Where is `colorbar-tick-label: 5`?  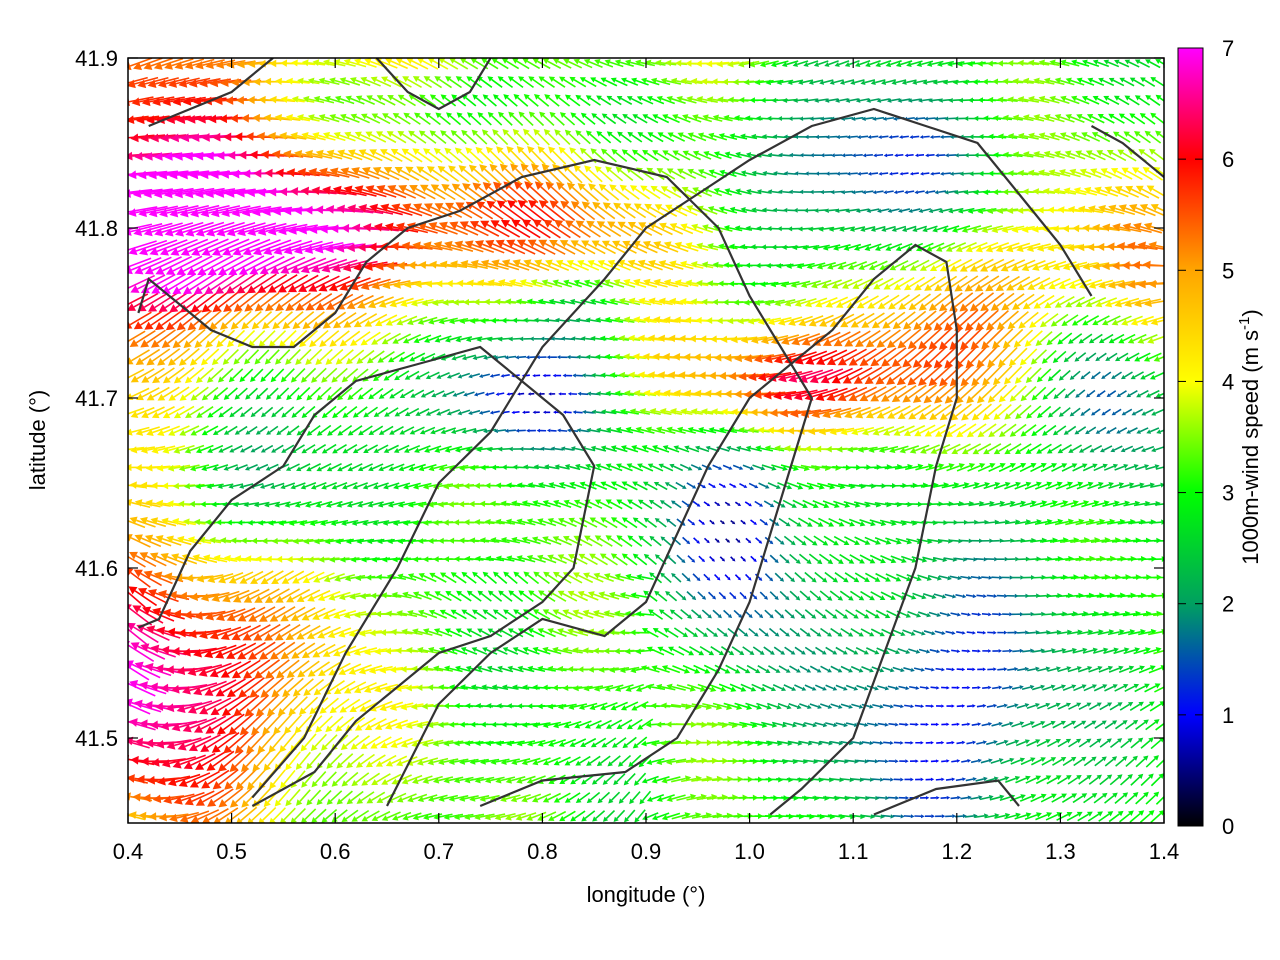
colorbar-tick-label: 5 is located at coordinates (1228, 270).